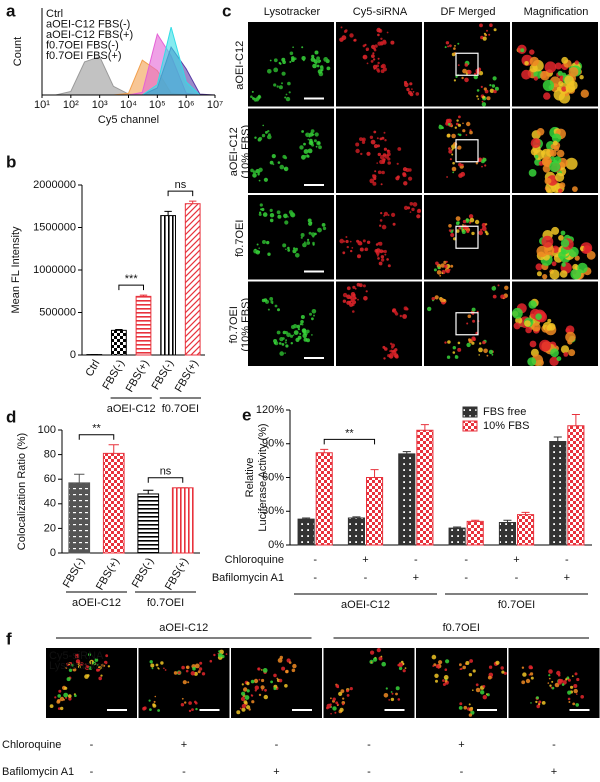 The image size is (600, 782). I want to click on x-tick-label: 10⁴, so click(128, 105).